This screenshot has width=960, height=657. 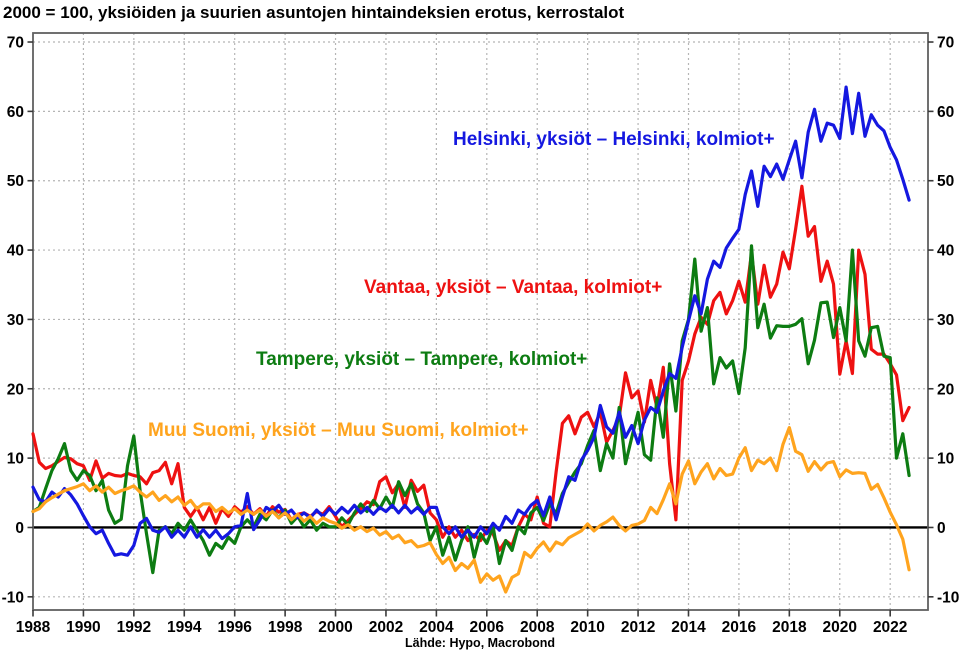 What do you see at coordinates (587, 627) in the screenshot?
I see `x-tick-label: 2010` at bounding box center [587, 627].